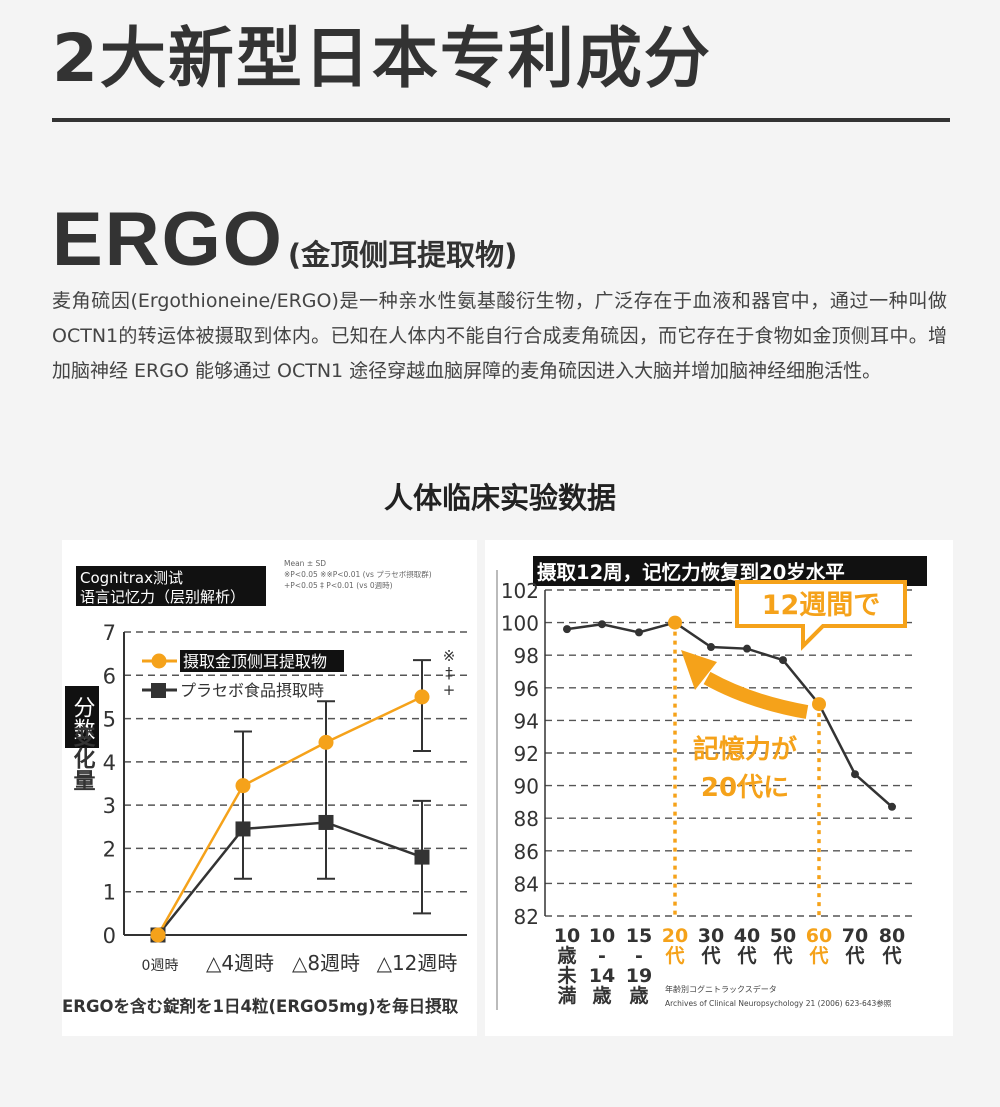 Image resolution: width=1000 pixels, height=1107 pixels. Describe the element at coordinates (499, 498) in the screenshot. I see `section-title: 人体临床实验数据` at that location.